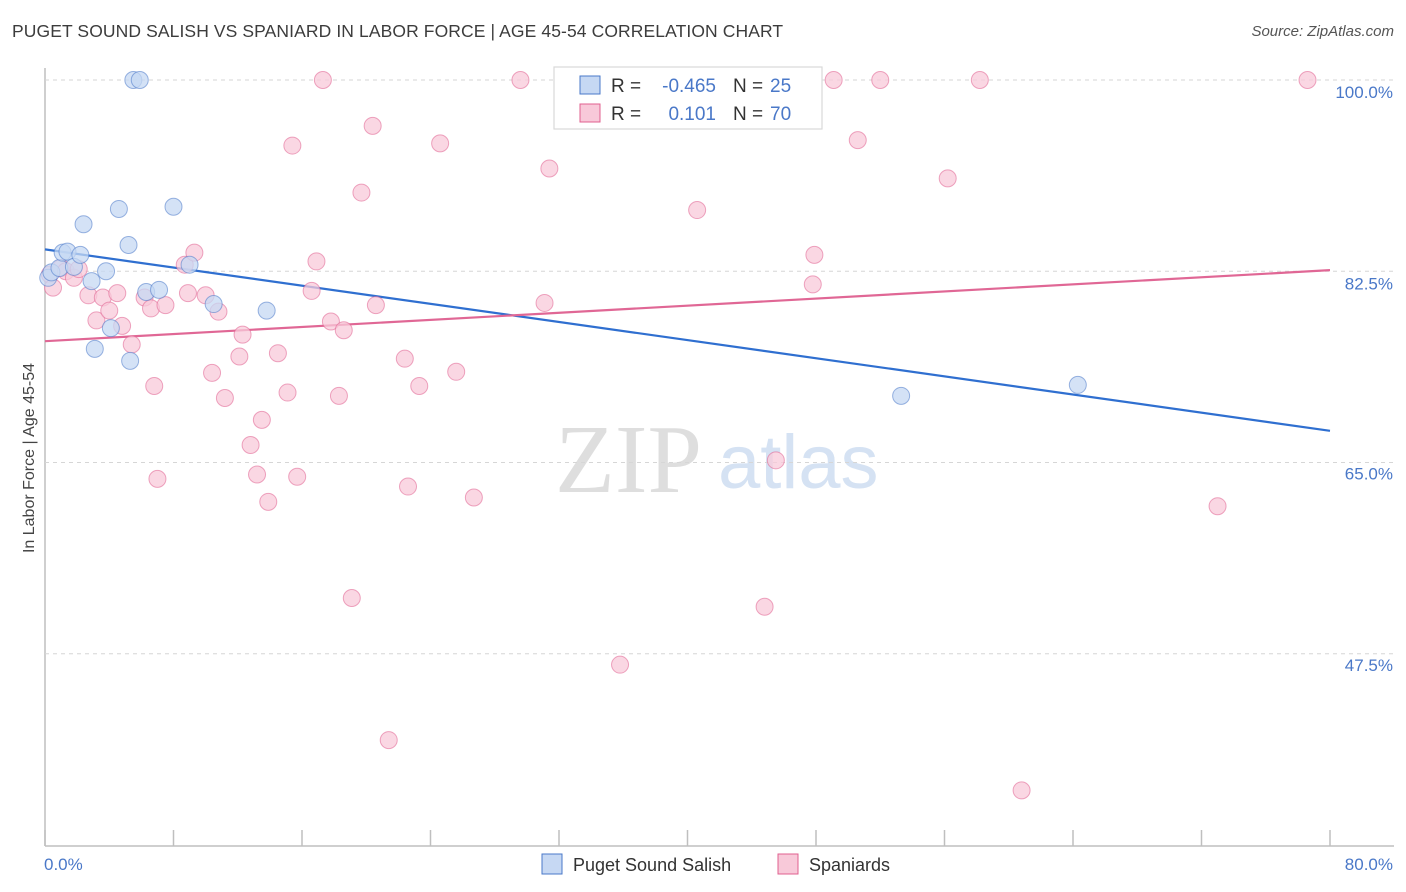  What do you see at coordinates (1369, 474) in the screenshot?
I see `y-tick-label: 65.0%` at bounding box center [1369, 474].